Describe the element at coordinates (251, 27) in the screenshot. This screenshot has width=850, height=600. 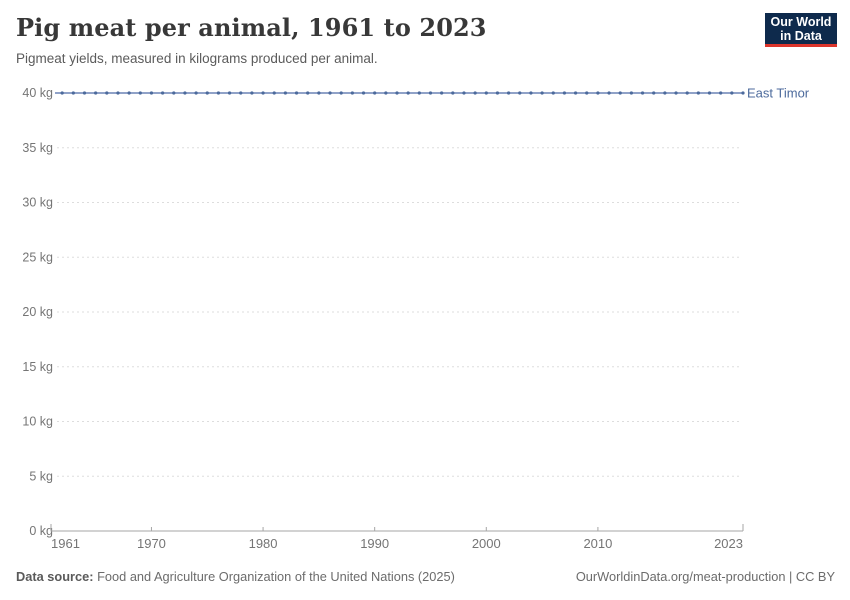
I see `chart-title: Pig meat per animal, 1961 to 2023` at that location.